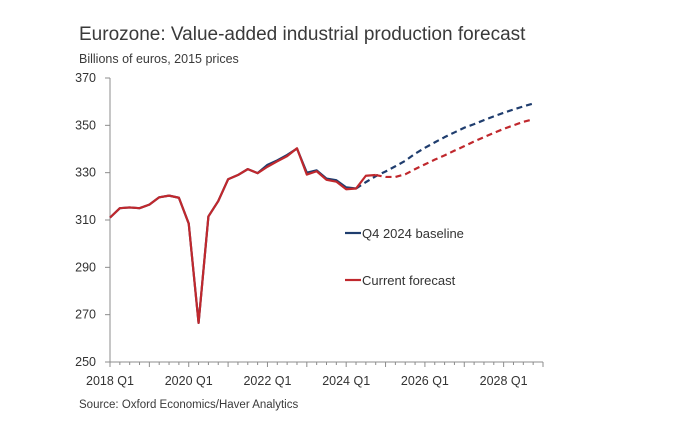  Describe the element at coordinates (267, 381) in the screenshot. I see `x-tick-label: 2022 Q1` at that location.